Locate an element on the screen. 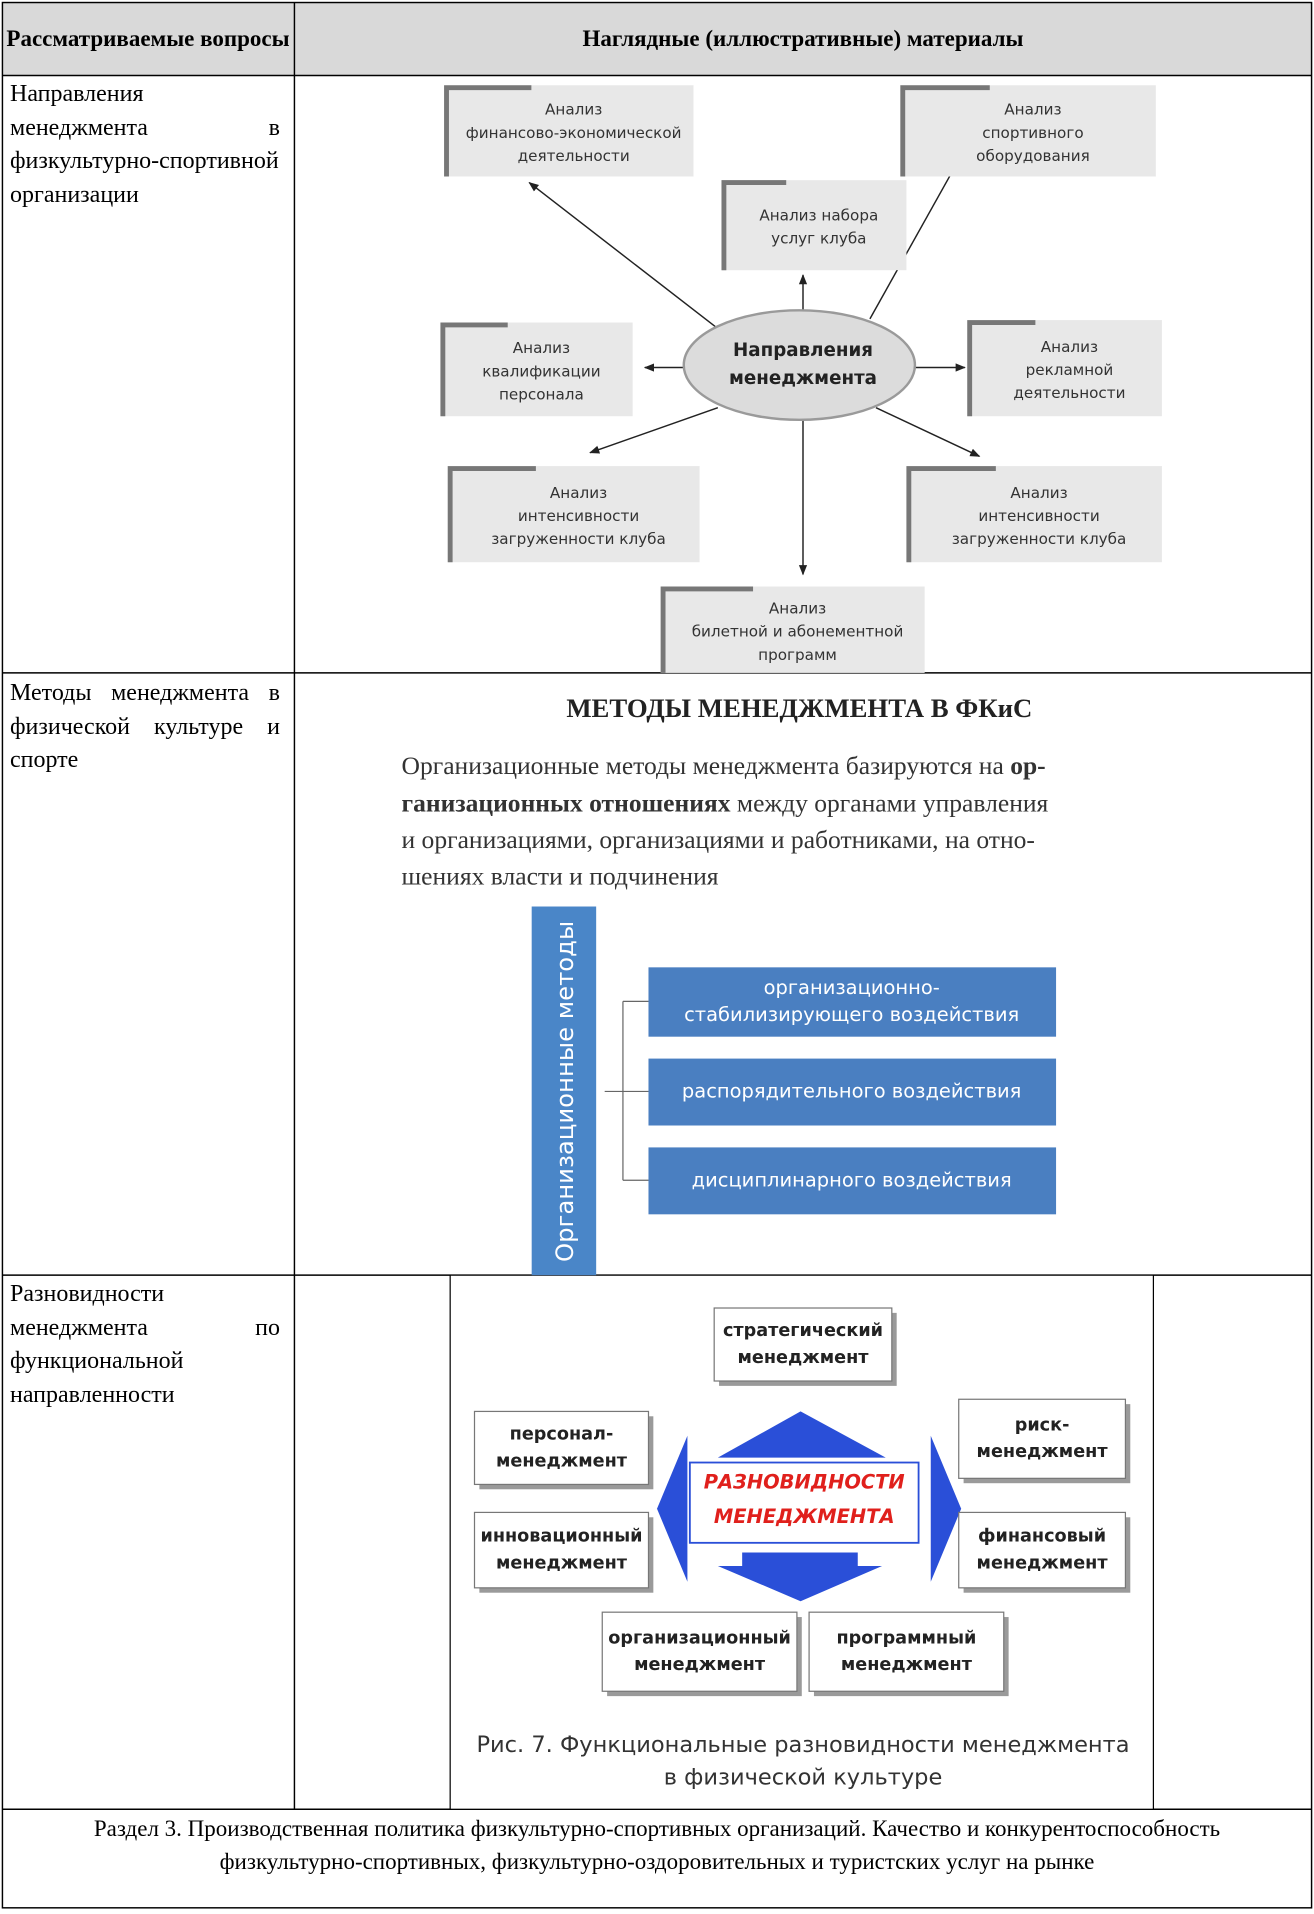 Image resolution: width=1314 pixels, height=1914 pixels. node-label: инновационный is located at coordinates (561, 1537).